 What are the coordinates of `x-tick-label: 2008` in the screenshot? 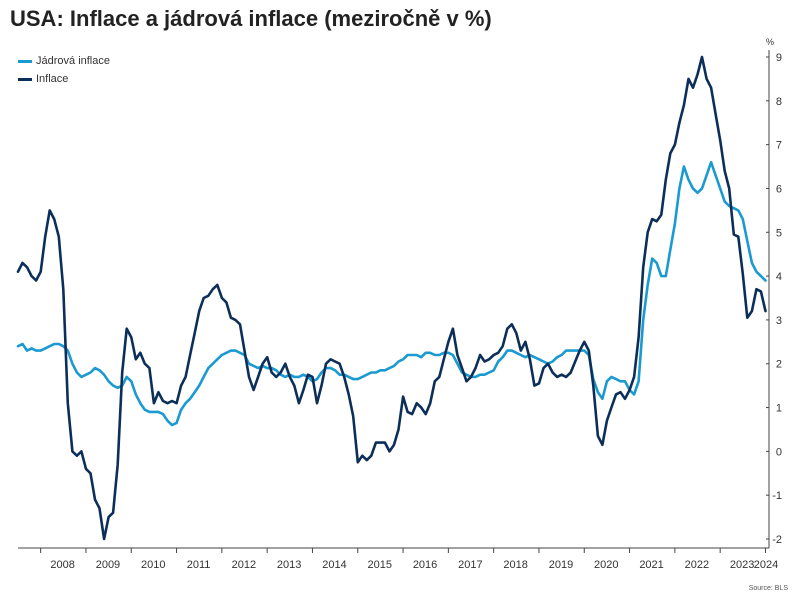 It's located at (62, 565).